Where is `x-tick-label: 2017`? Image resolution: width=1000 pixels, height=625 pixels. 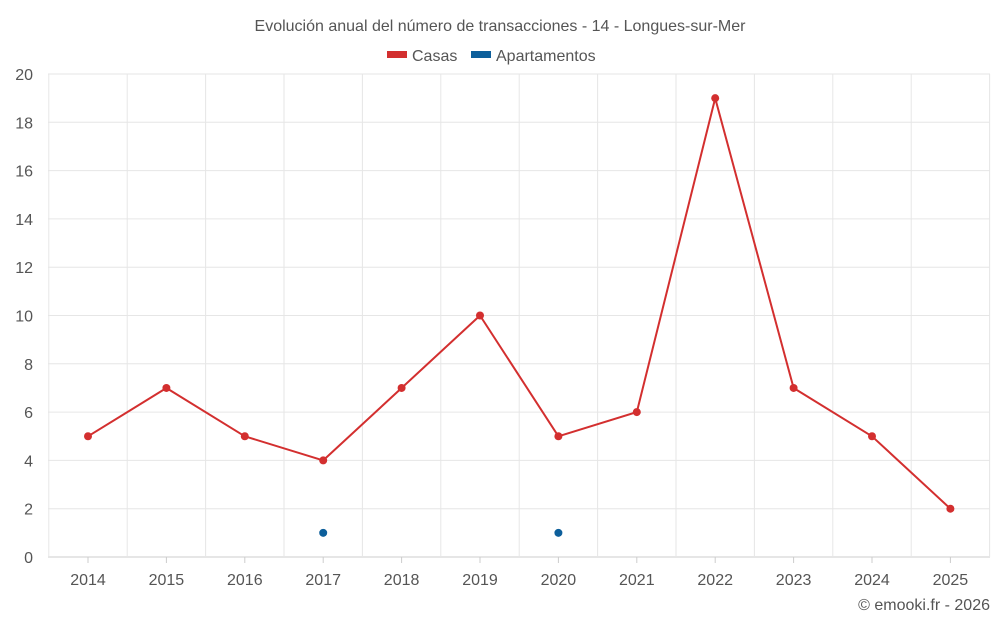
x-tick-label: 2017 is located at coordinates (323, 580).